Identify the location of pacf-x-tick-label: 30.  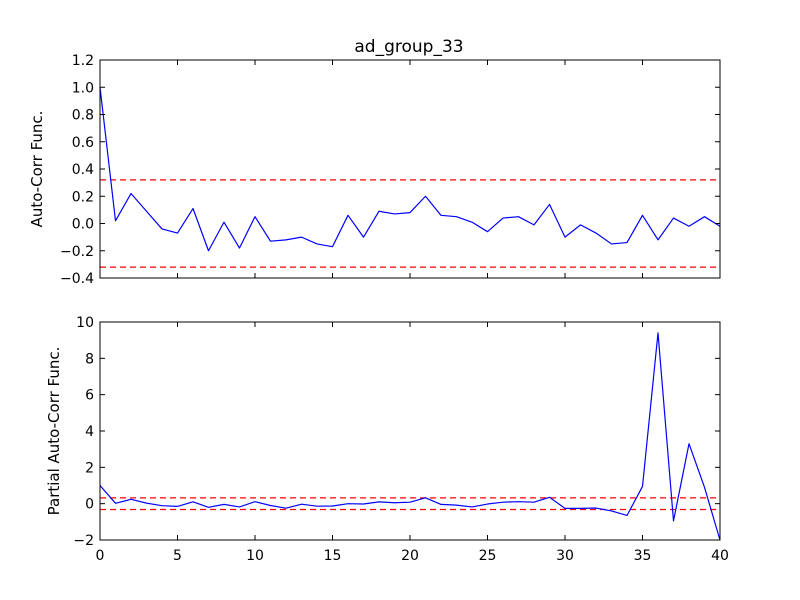
(565, 556).